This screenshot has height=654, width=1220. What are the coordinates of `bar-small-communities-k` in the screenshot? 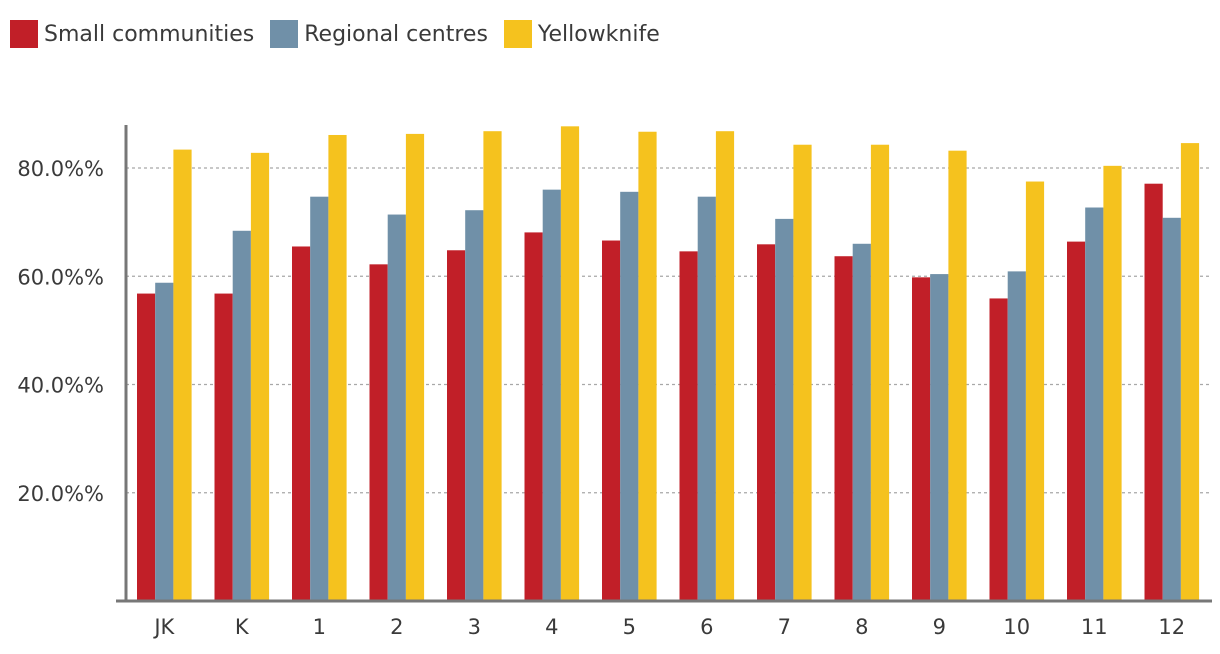 It's located at (223, 447).